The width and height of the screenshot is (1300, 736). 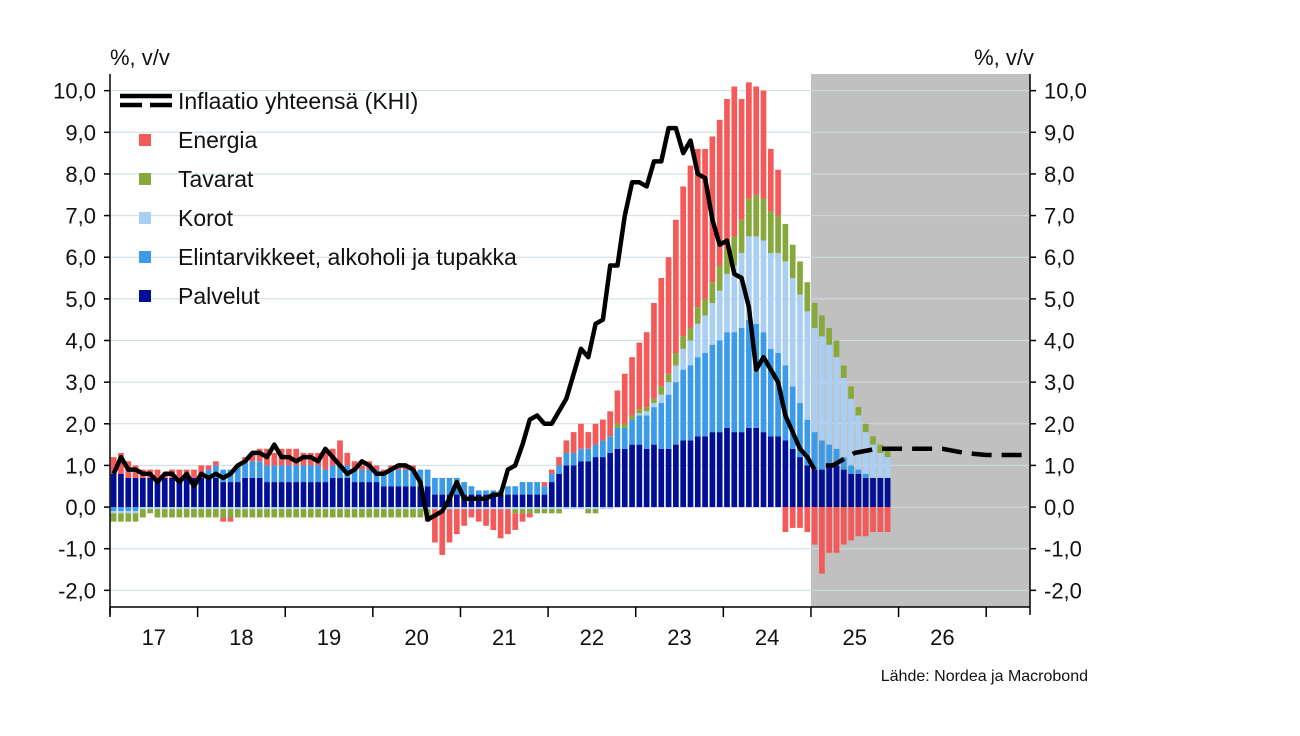 I want to click on y-tick-label-right-11: -1,0, so click(x=1063, y=549).